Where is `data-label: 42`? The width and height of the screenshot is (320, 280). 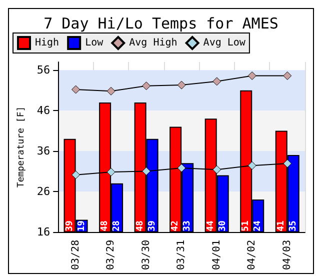
data-label: 42 is located at coordinates (175, 226).